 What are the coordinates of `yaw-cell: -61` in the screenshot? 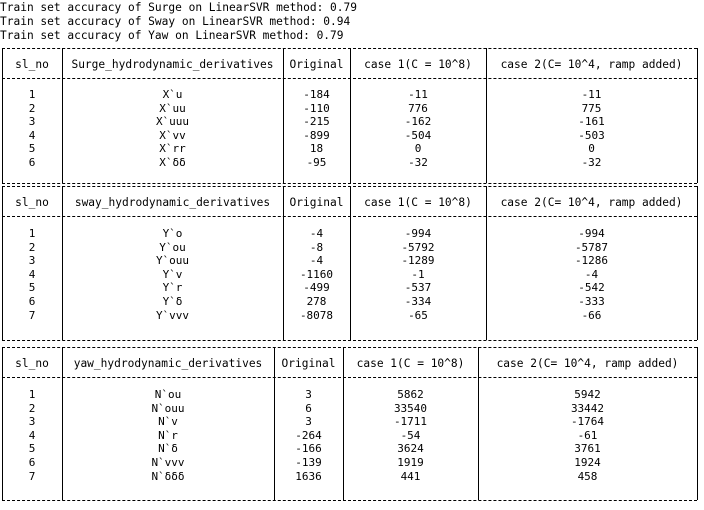 It's located at (587, 435).